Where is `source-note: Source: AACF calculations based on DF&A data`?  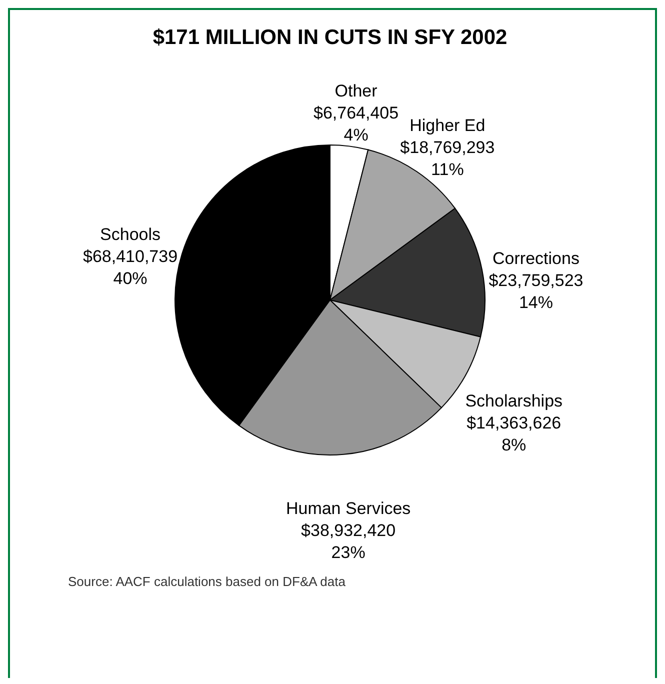
source-note: Source: AACF calculations based on DF&A data is located at coordinates (207, 581).